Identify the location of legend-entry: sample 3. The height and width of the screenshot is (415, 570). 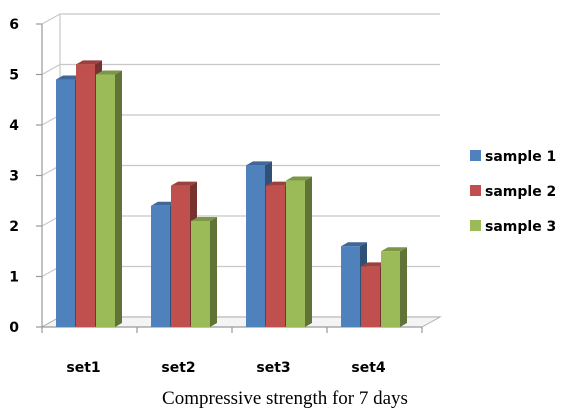
(513, 227).